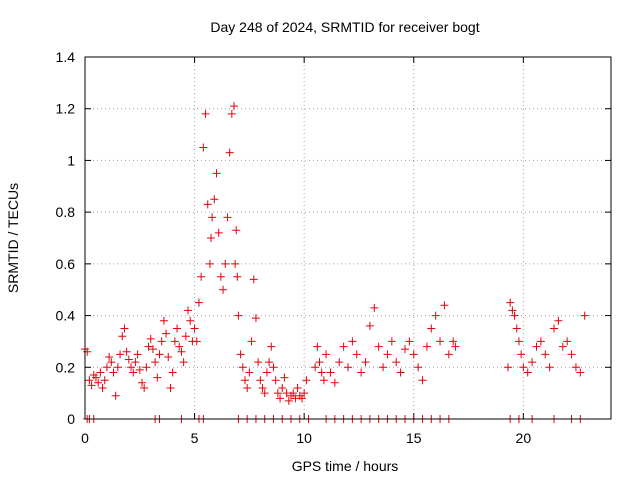 The width and height of the screenshot is (640, 480). I want to click on y-tick-label: 0, so click(71, 419).